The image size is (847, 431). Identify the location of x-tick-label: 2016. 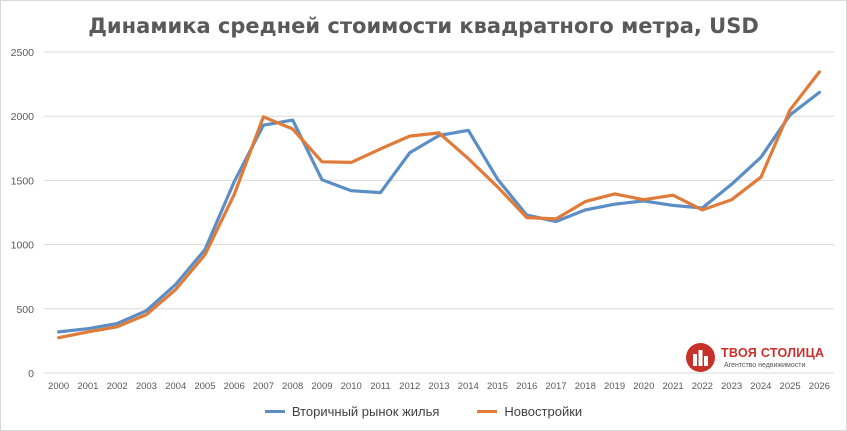
(526, 386).